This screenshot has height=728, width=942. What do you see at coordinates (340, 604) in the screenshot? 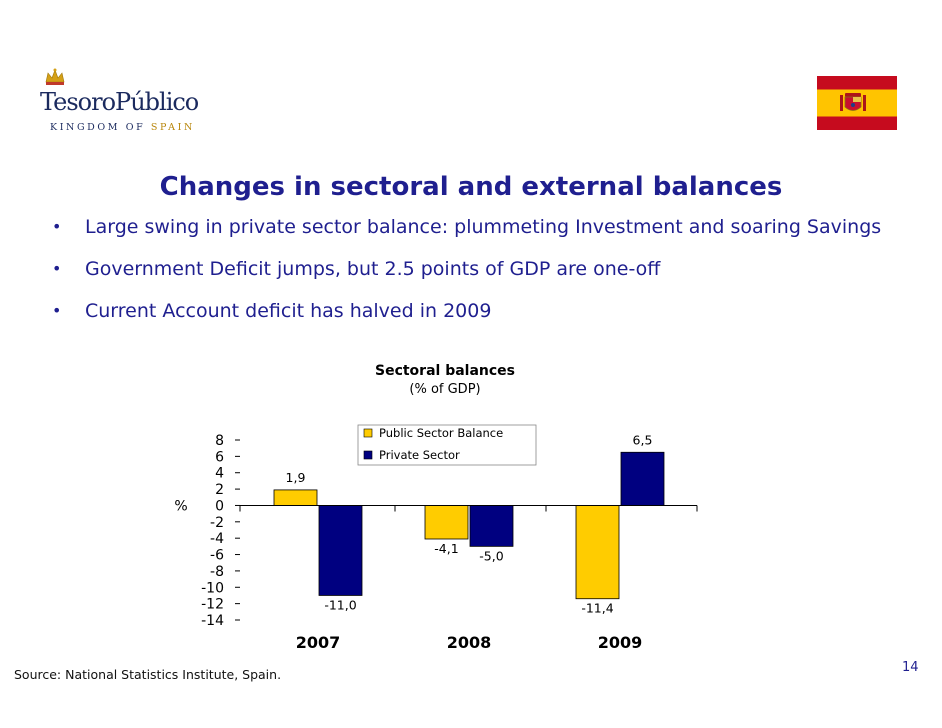
I see `data-label: -11,0` at bounding box center [340, 604].